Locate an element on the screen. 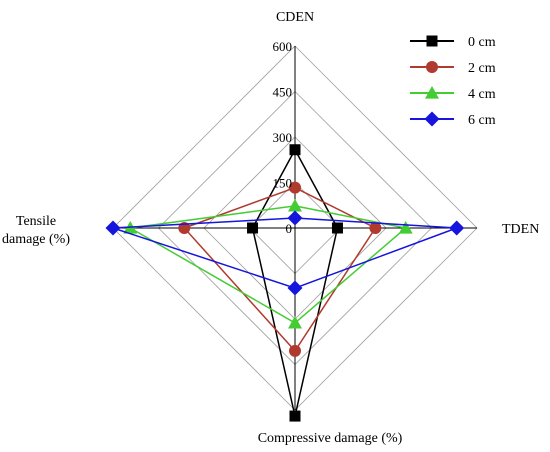  axis-label-top: CDEN is located at coordinates (295, 17).